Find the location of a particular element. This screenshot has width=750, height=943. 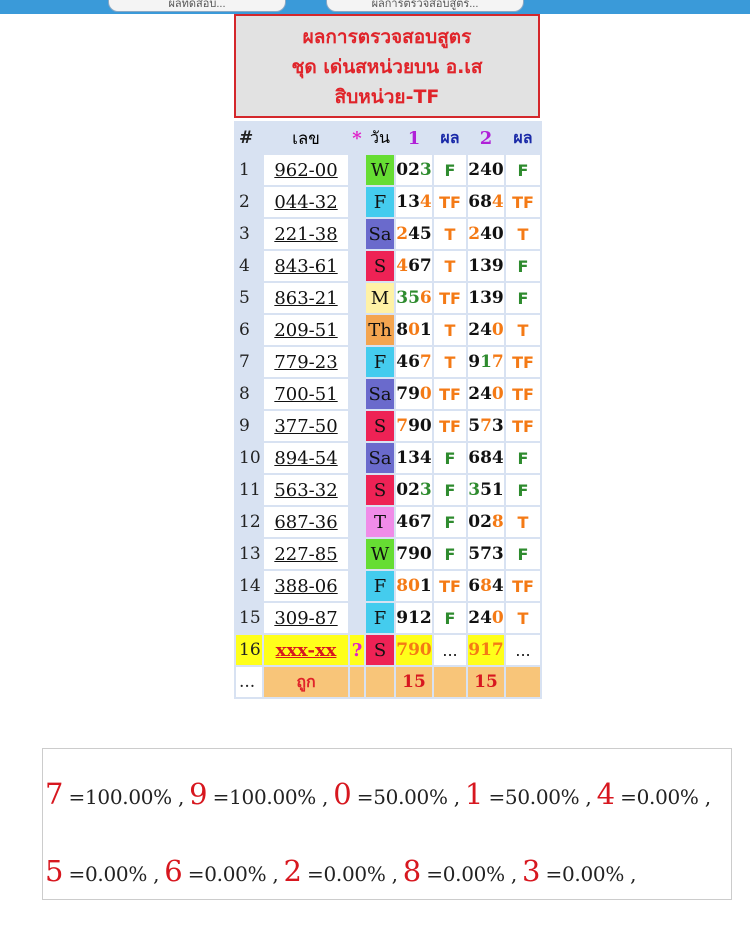

number-link: 563-32 is located at coordinates (306, 490).